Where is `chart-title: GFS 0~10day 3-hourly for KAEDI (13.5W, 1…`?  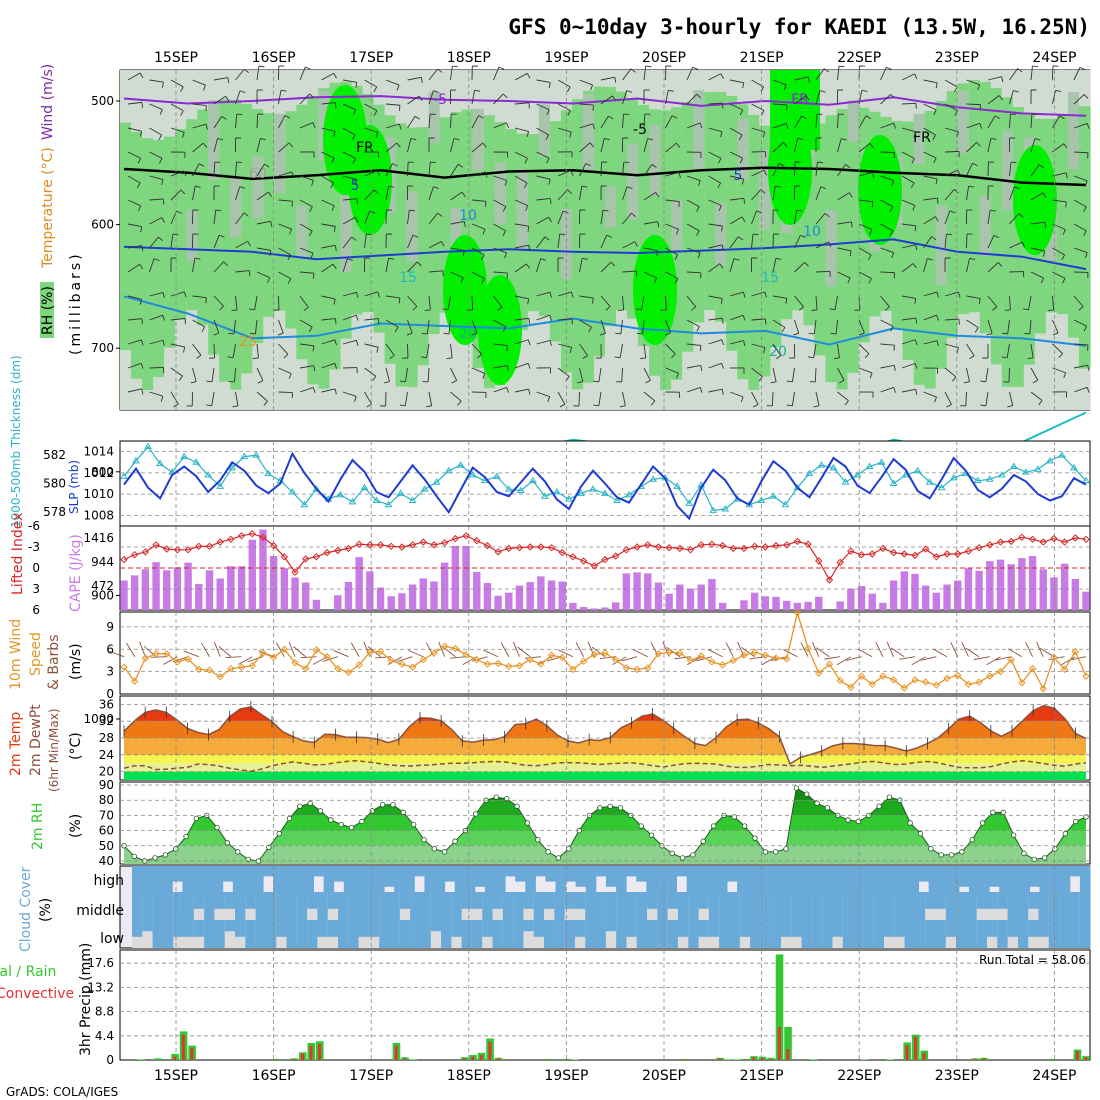
chart-title: GFS 0~10day 3-hourly for KAEDI (13.5W, 1… is located at coordinates (799, 27).